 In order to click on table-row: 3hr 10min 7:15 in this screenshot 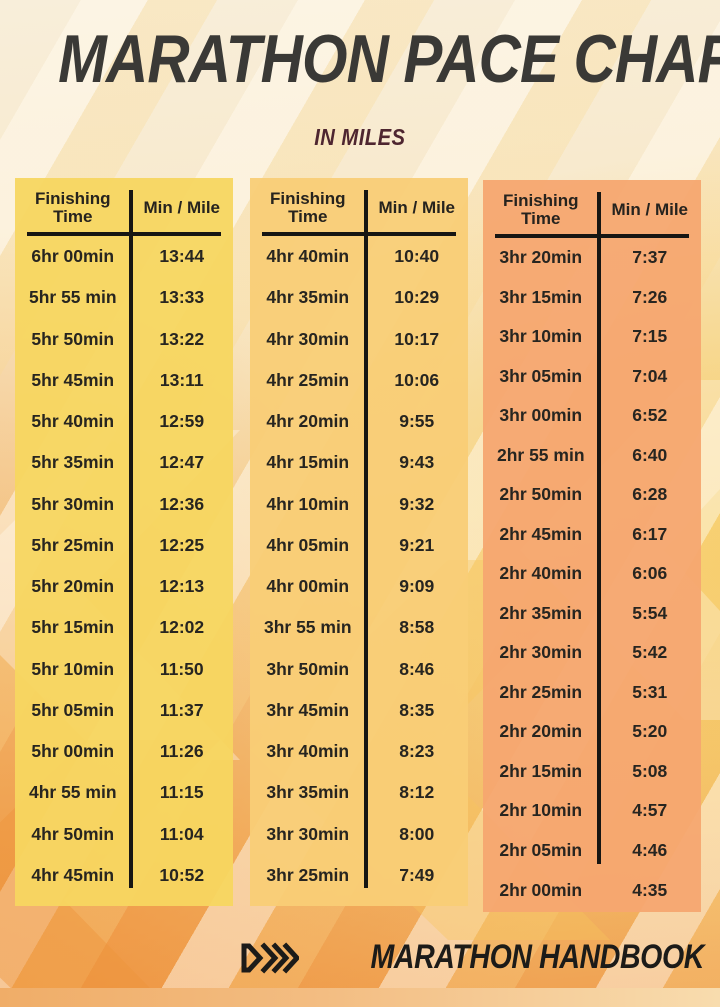, I will do `click(592, 336)`.